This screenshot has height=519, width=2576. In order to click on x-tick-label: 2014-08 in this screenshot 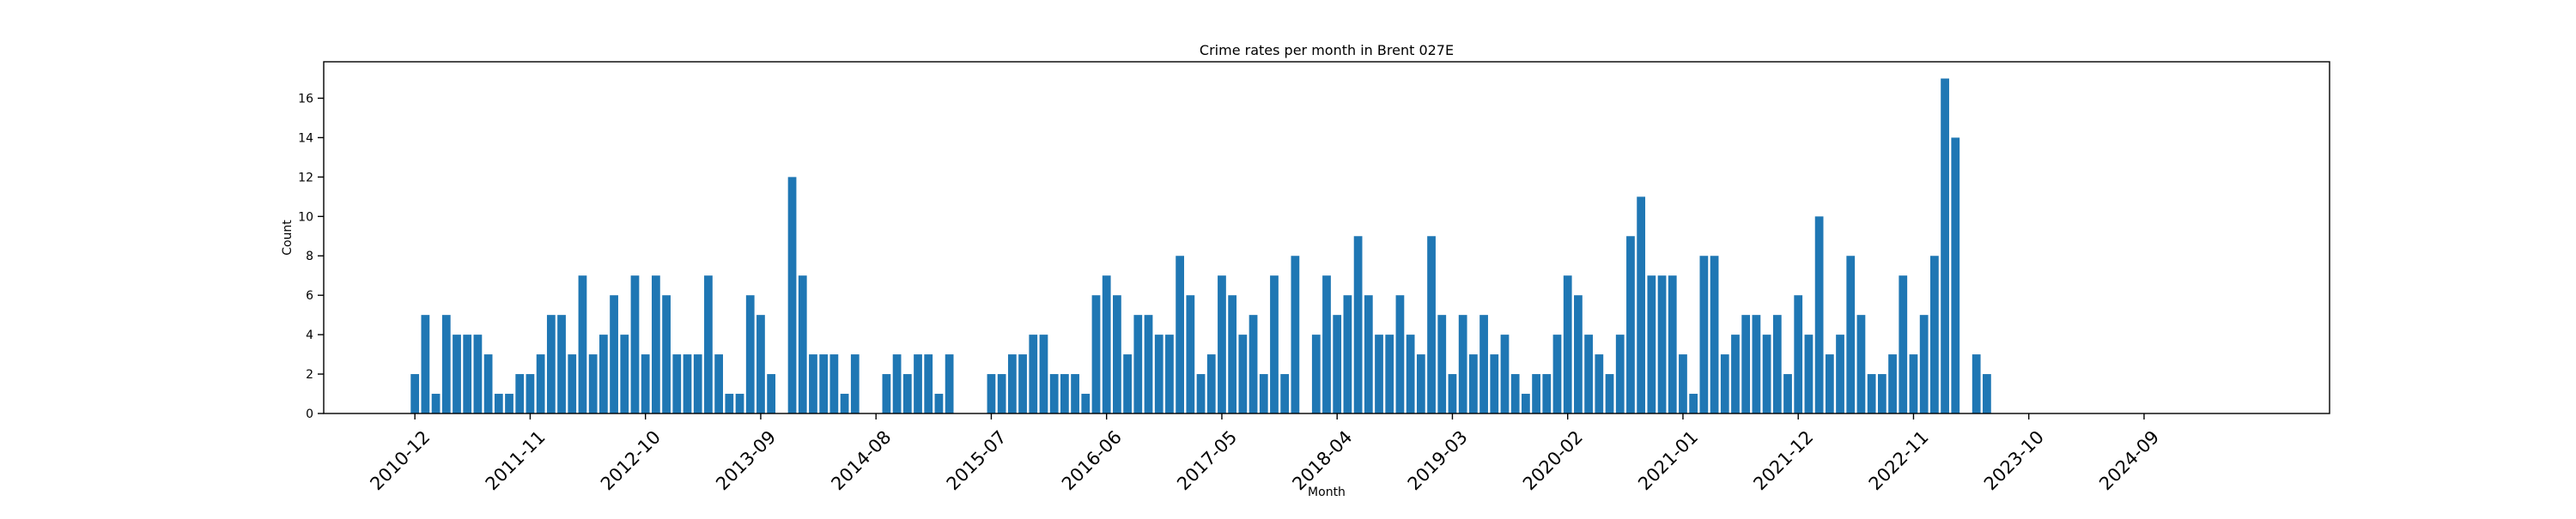, I will do `click(861, 460)`.